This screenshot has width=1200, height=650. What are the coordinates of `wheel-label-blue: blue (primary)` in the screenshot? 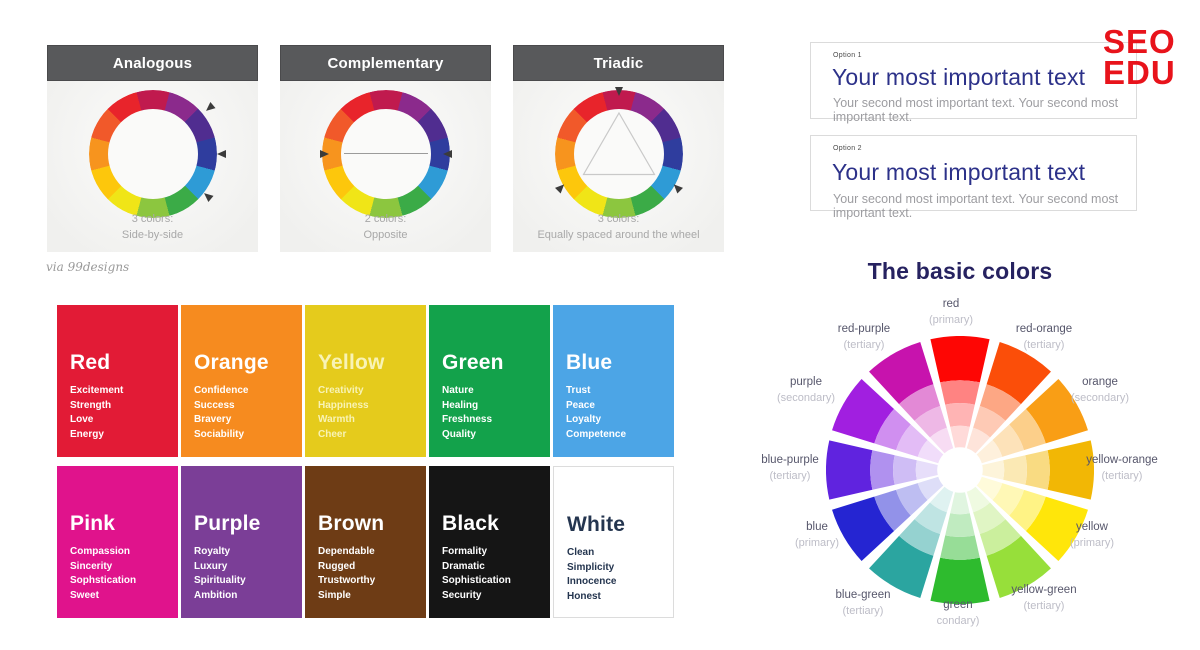 It's located at (817, 535).